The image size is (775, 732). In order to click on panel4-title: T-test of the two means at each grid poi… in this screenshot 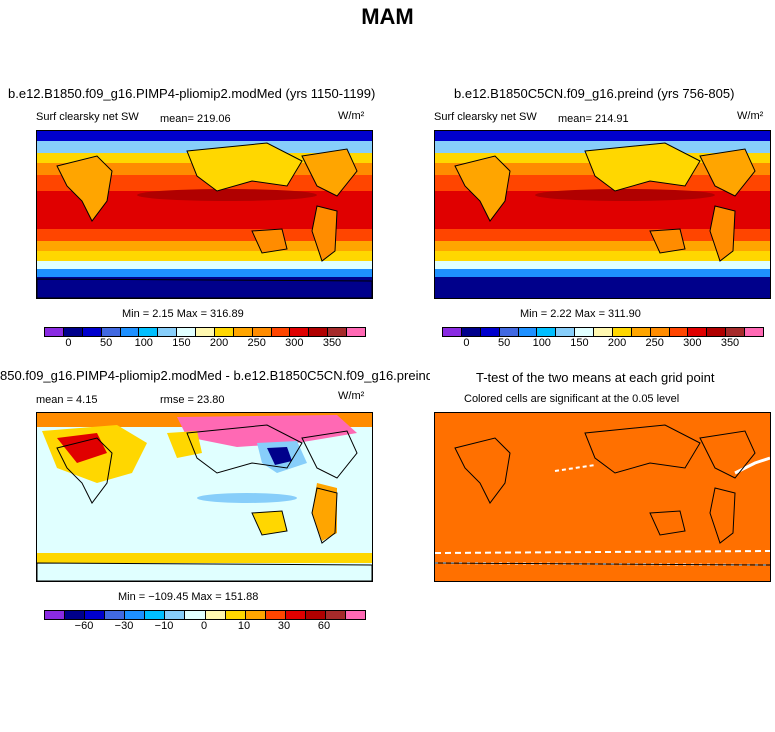, I will do `click(595, 377)`.